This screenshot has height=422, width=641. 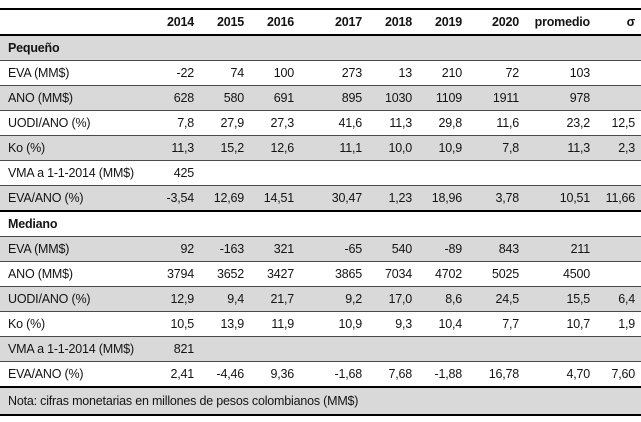 I want to click on section-title: Mediano, so click(x=320, y=224).